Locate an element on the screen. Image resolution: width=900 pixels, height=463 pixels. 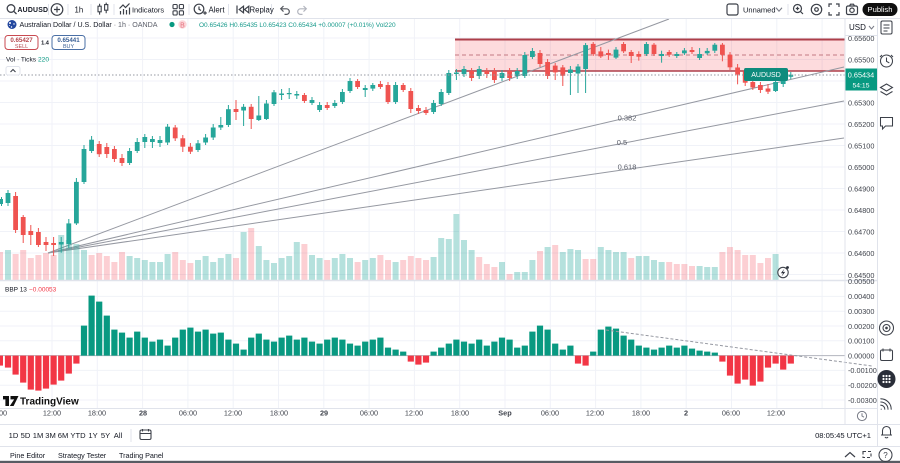
svg-text: Sep is located at coordinates (505, 413).